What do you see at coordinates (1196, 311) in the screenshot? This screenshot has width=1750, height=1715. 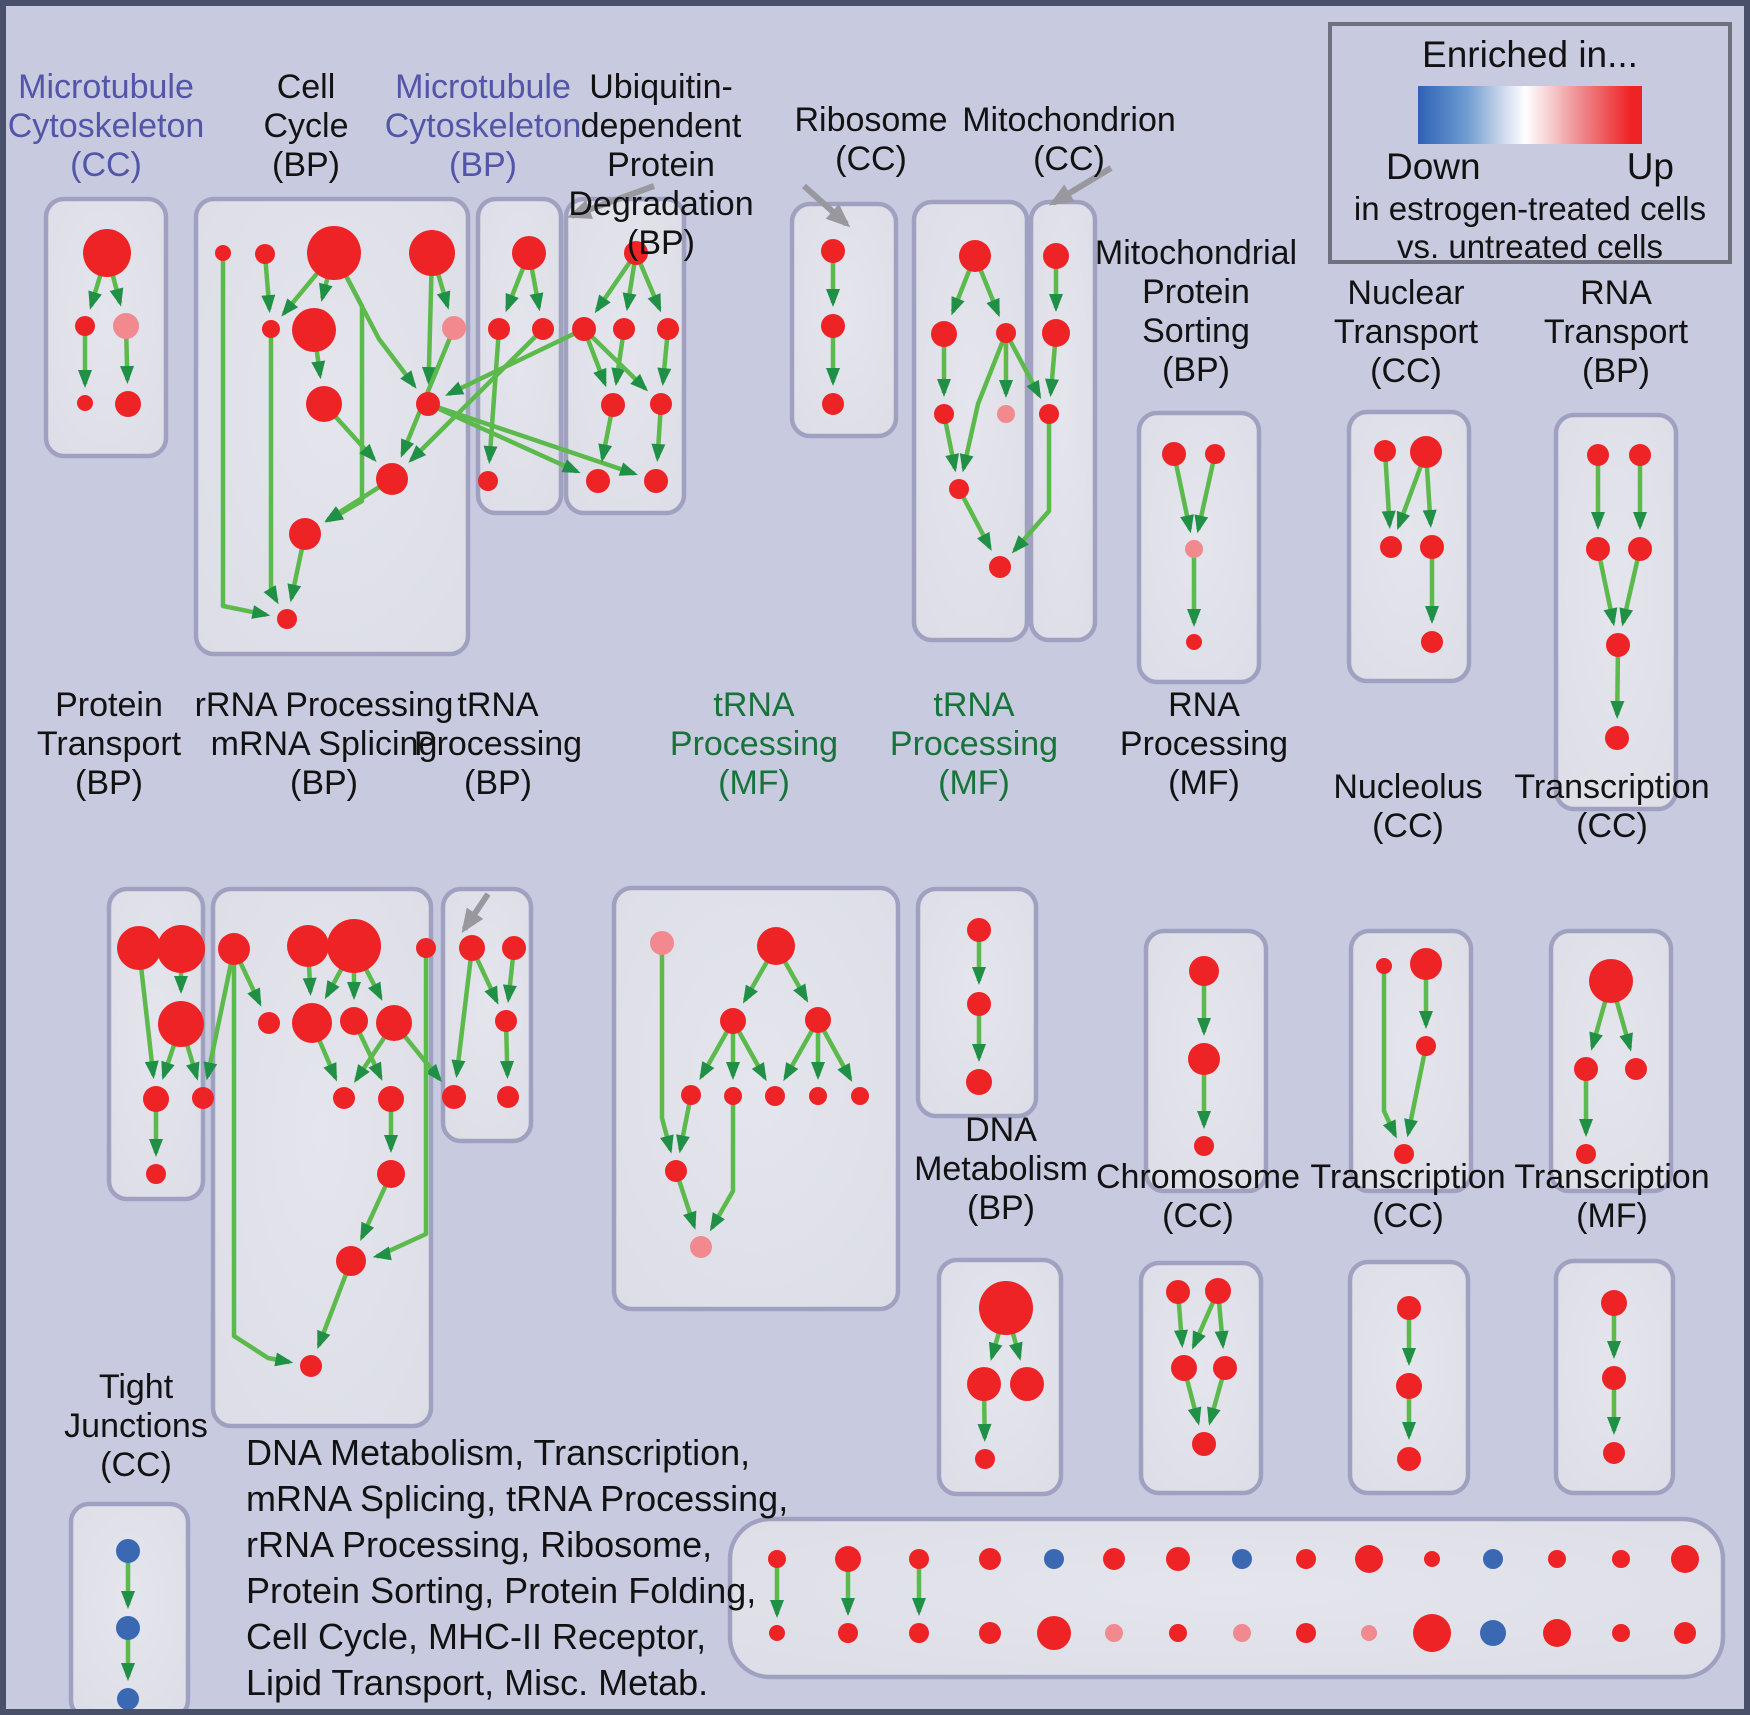 I see `cluster-label-mitosort: Mitochondrial Protein Sorting (BP)` at bounding box center [1196, 311].